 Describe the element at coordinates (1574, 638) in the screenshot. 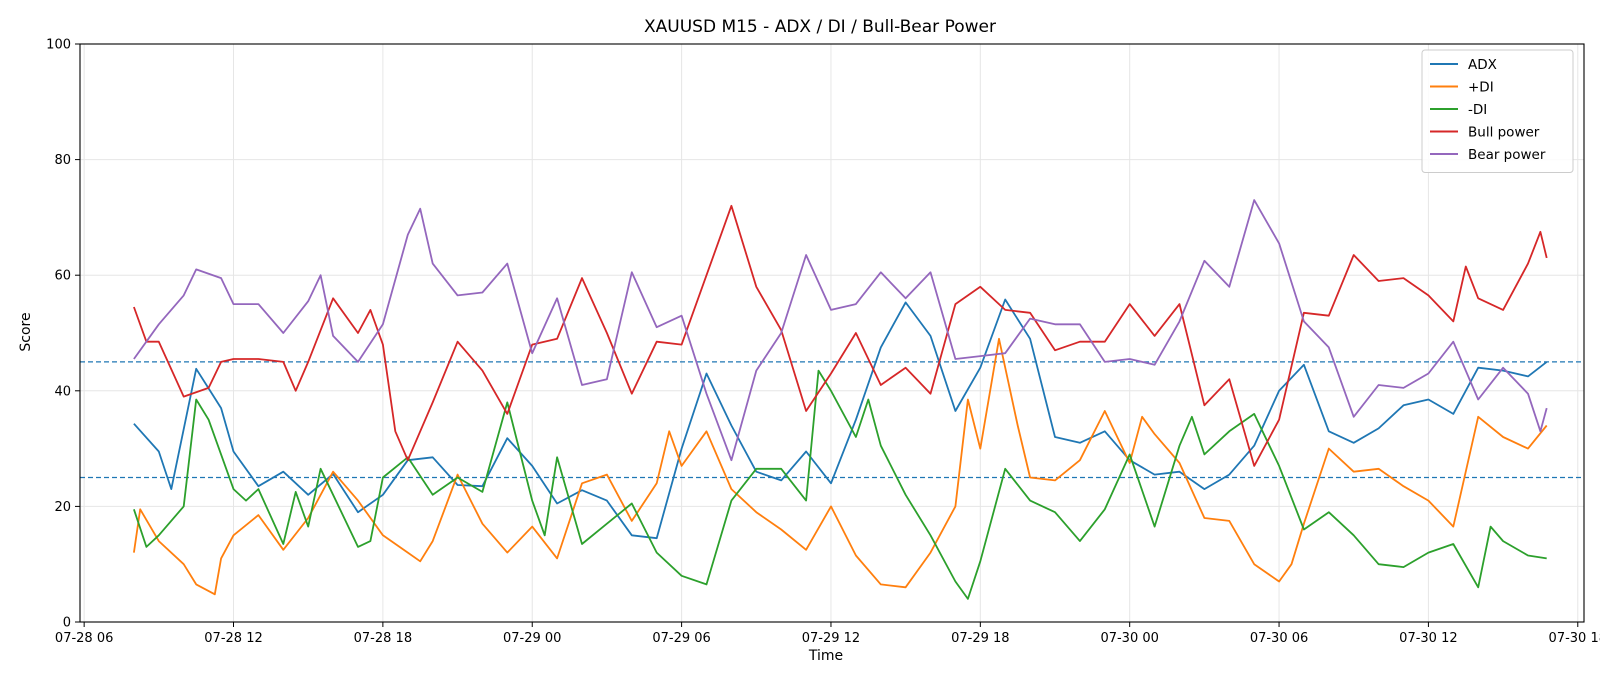

I see `x-tick-label: 07-30 18` at that location.